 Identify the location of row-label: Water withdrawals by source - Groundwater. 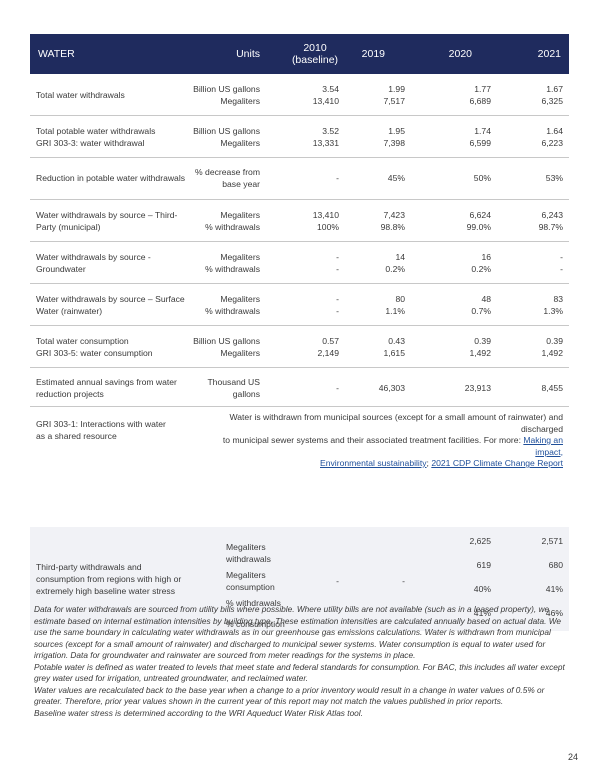
(93, 263).